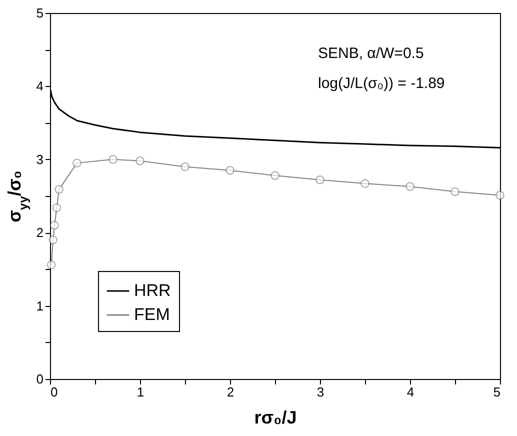  What do you see at coordinates (152, 290) in the screenshot?
I see `legend-label: HRR` at bounding box center [152, 290].